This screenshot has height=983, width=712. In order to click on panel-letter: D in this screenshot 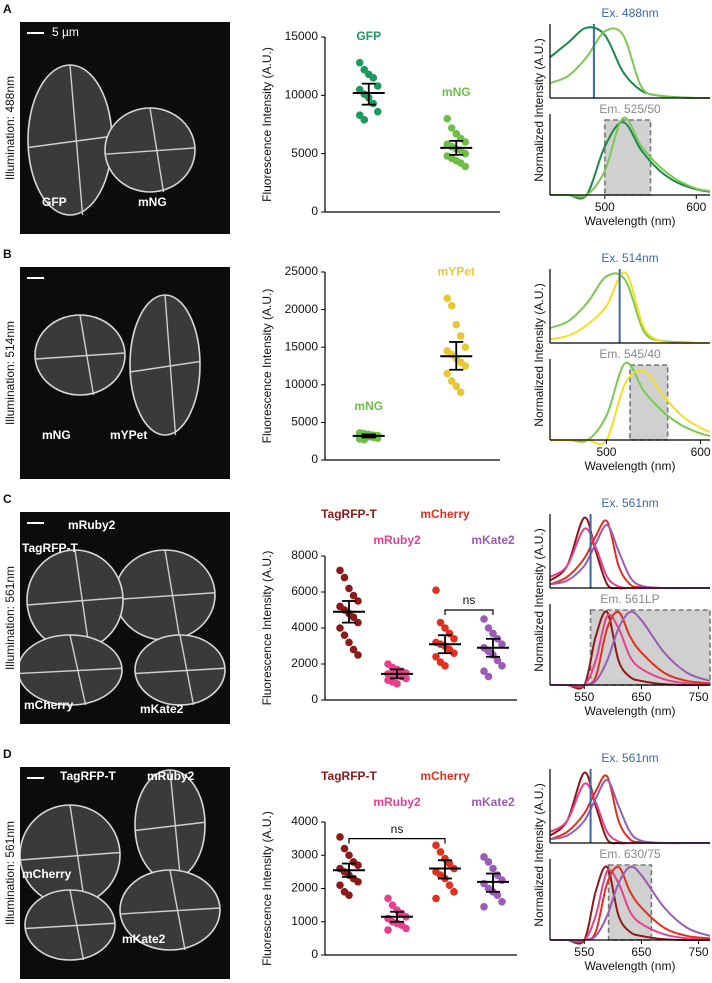, I will do `click(7, 754)`.